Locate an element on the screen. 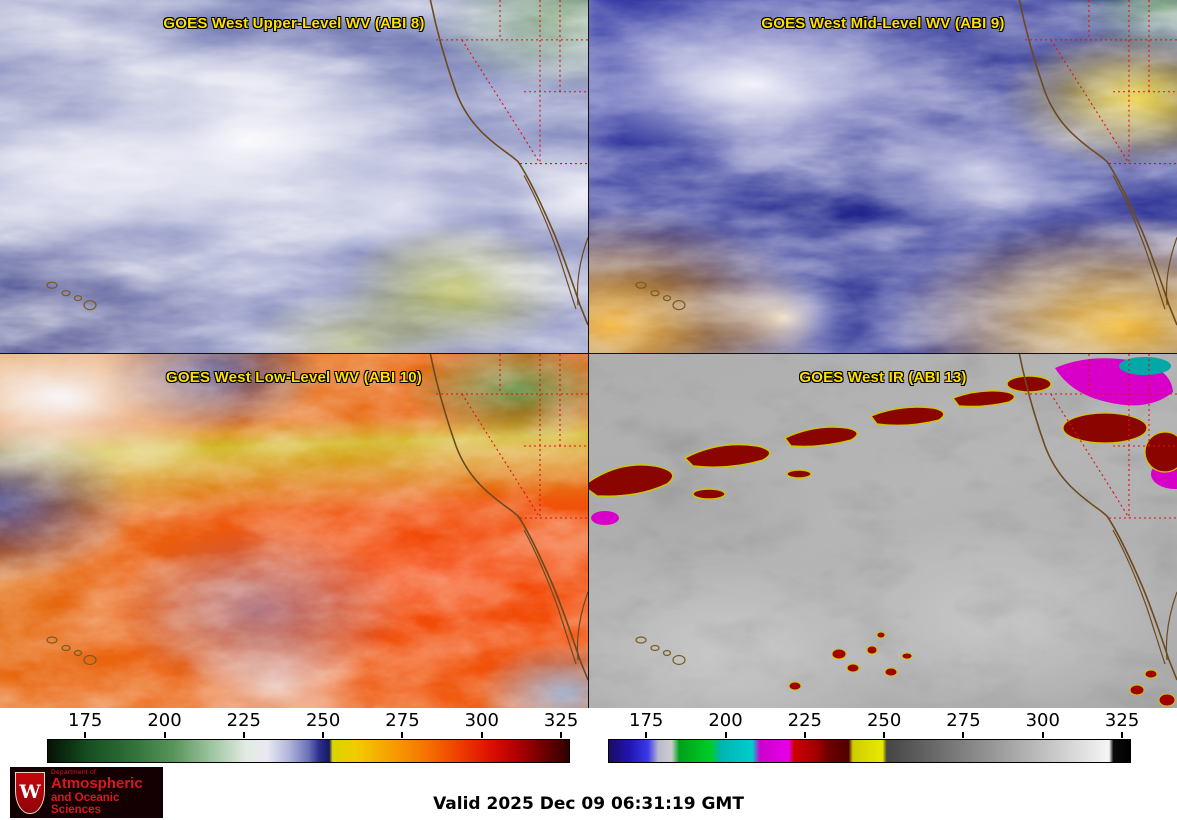  ir-colorbar-tickmarks is located at coordinates (869, 735).